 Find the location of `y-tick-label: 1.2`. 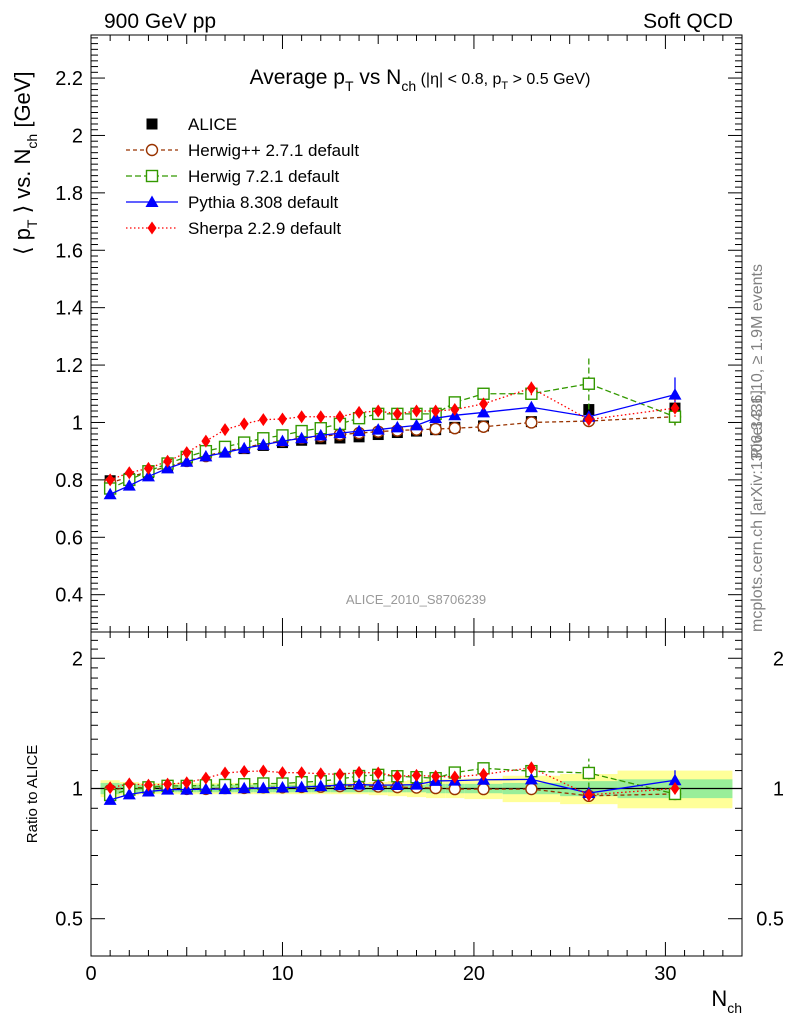

y-tick-label: 1.2 is located at coordinates (69, 366).